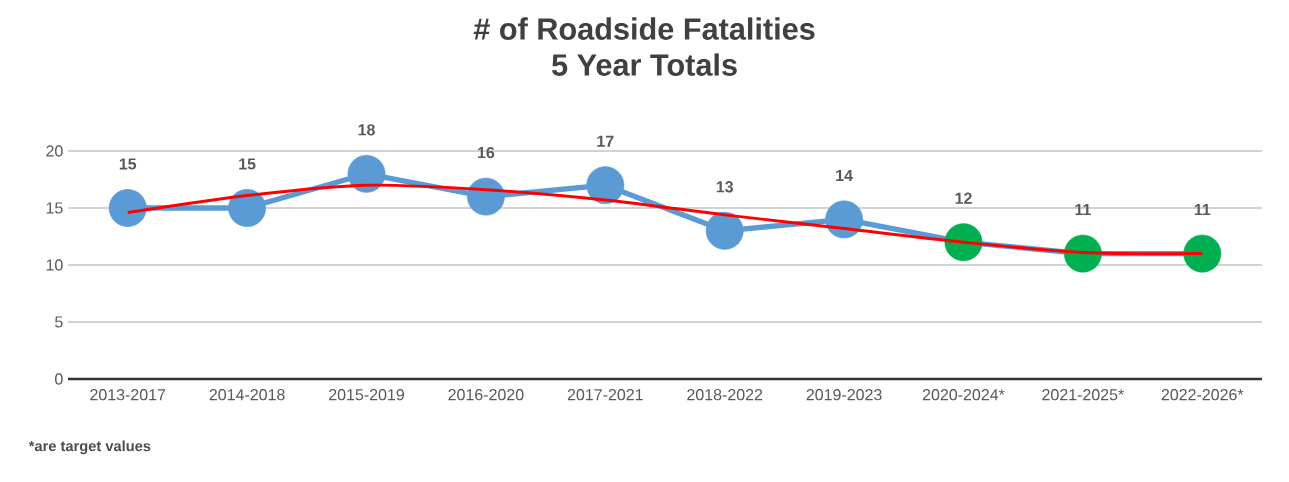  I want to click on x-tick-label: 2021-2025*, so click(1083, 395).